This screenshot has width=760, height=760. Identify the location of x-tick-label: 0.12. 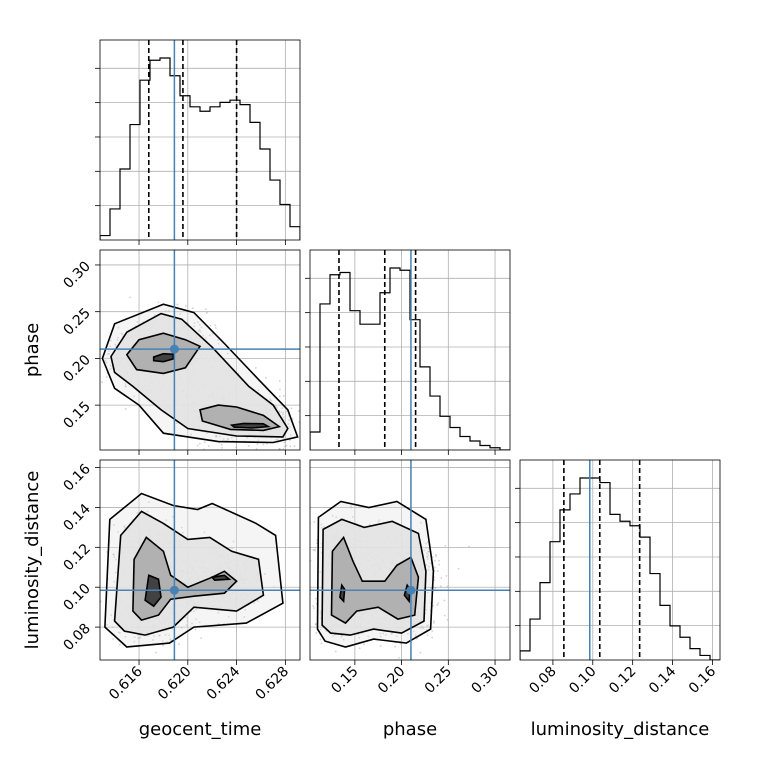
(622, 680).